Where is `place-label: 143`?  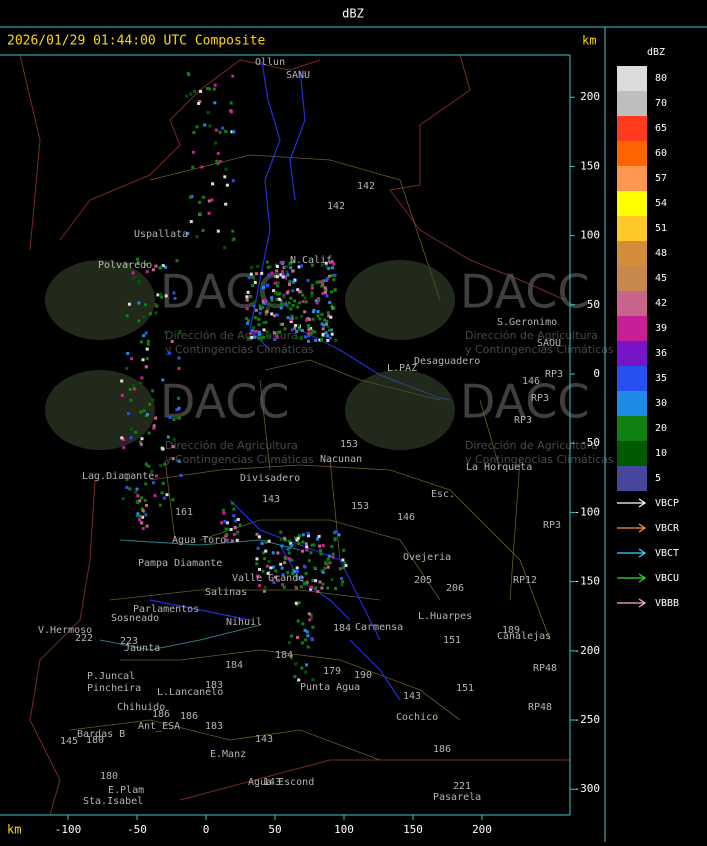
place-label: 143 is located at coordinates (264, 739).